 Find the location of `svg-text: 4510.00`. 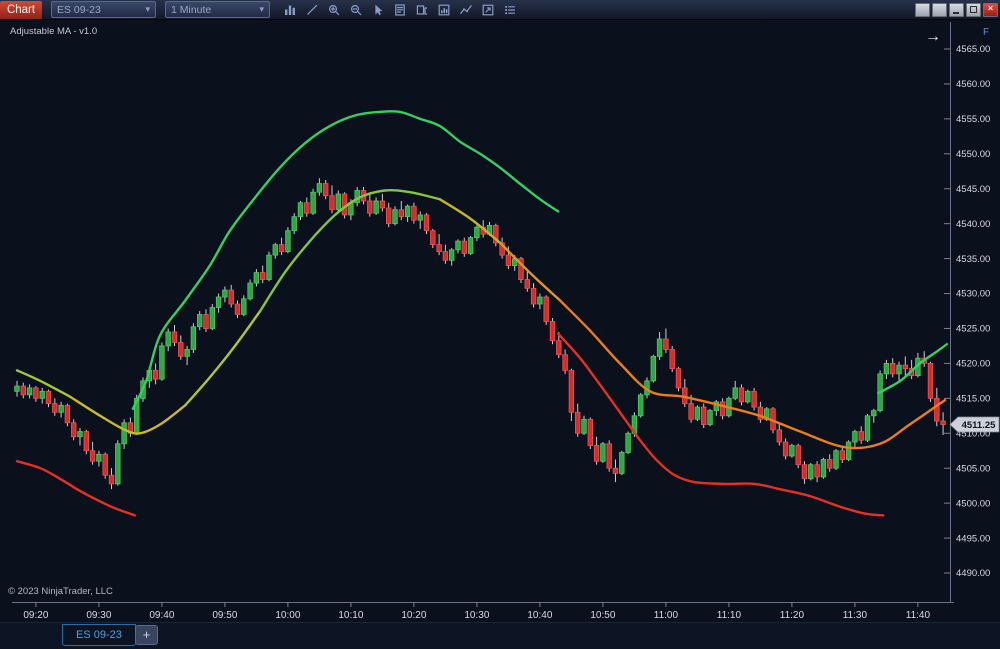

svg-text: 4510.00 is located at coordinates (973, 433).